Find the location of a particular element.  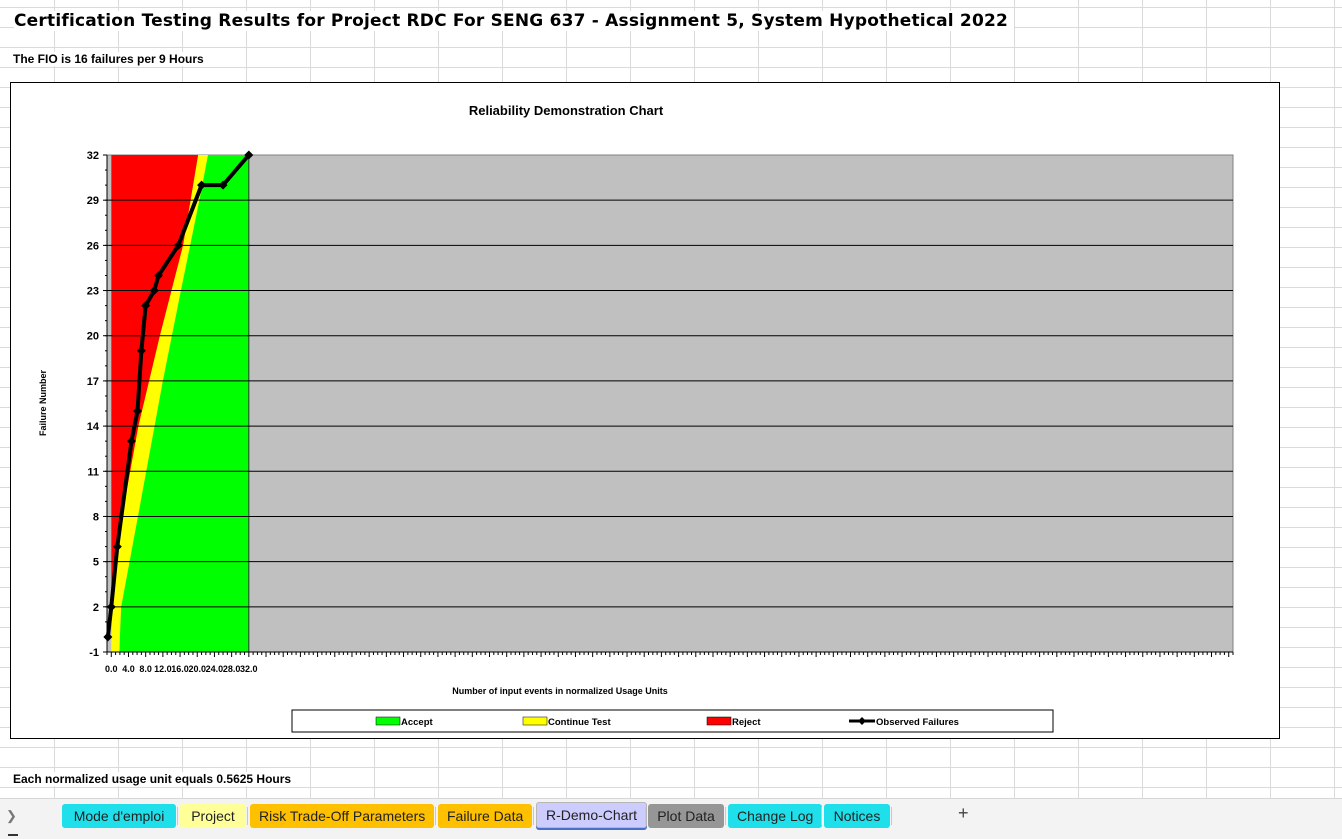

x-tick-label: 24.0 is located at coordinates (215, 669).